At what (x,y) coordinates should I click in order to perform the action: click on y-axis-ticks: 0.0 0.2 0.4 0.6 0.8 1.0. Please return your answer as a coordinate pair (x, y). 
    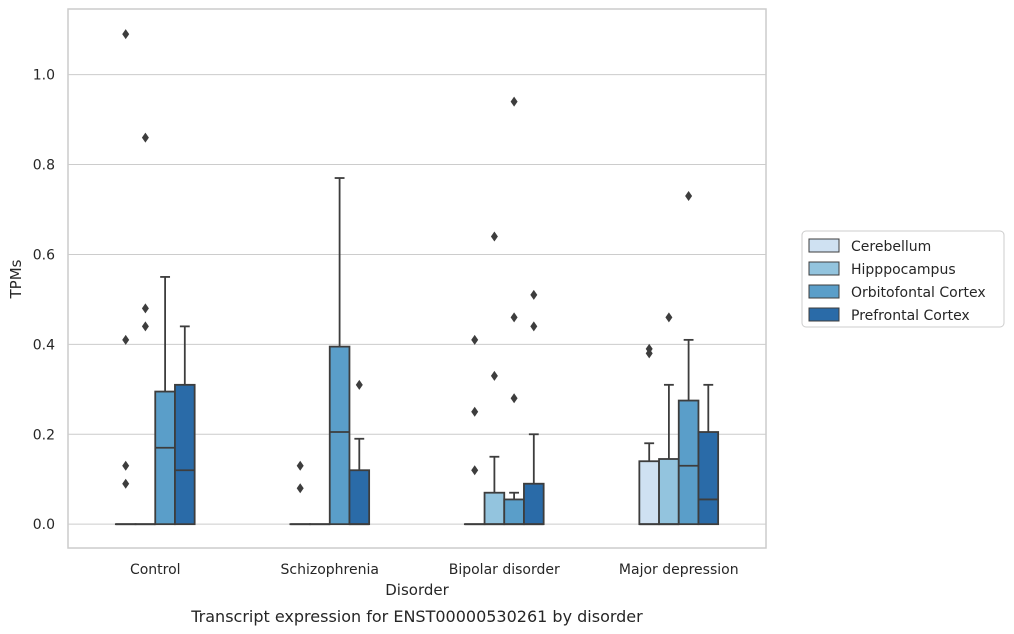
    Looking at the image, I should click on (44, 301).